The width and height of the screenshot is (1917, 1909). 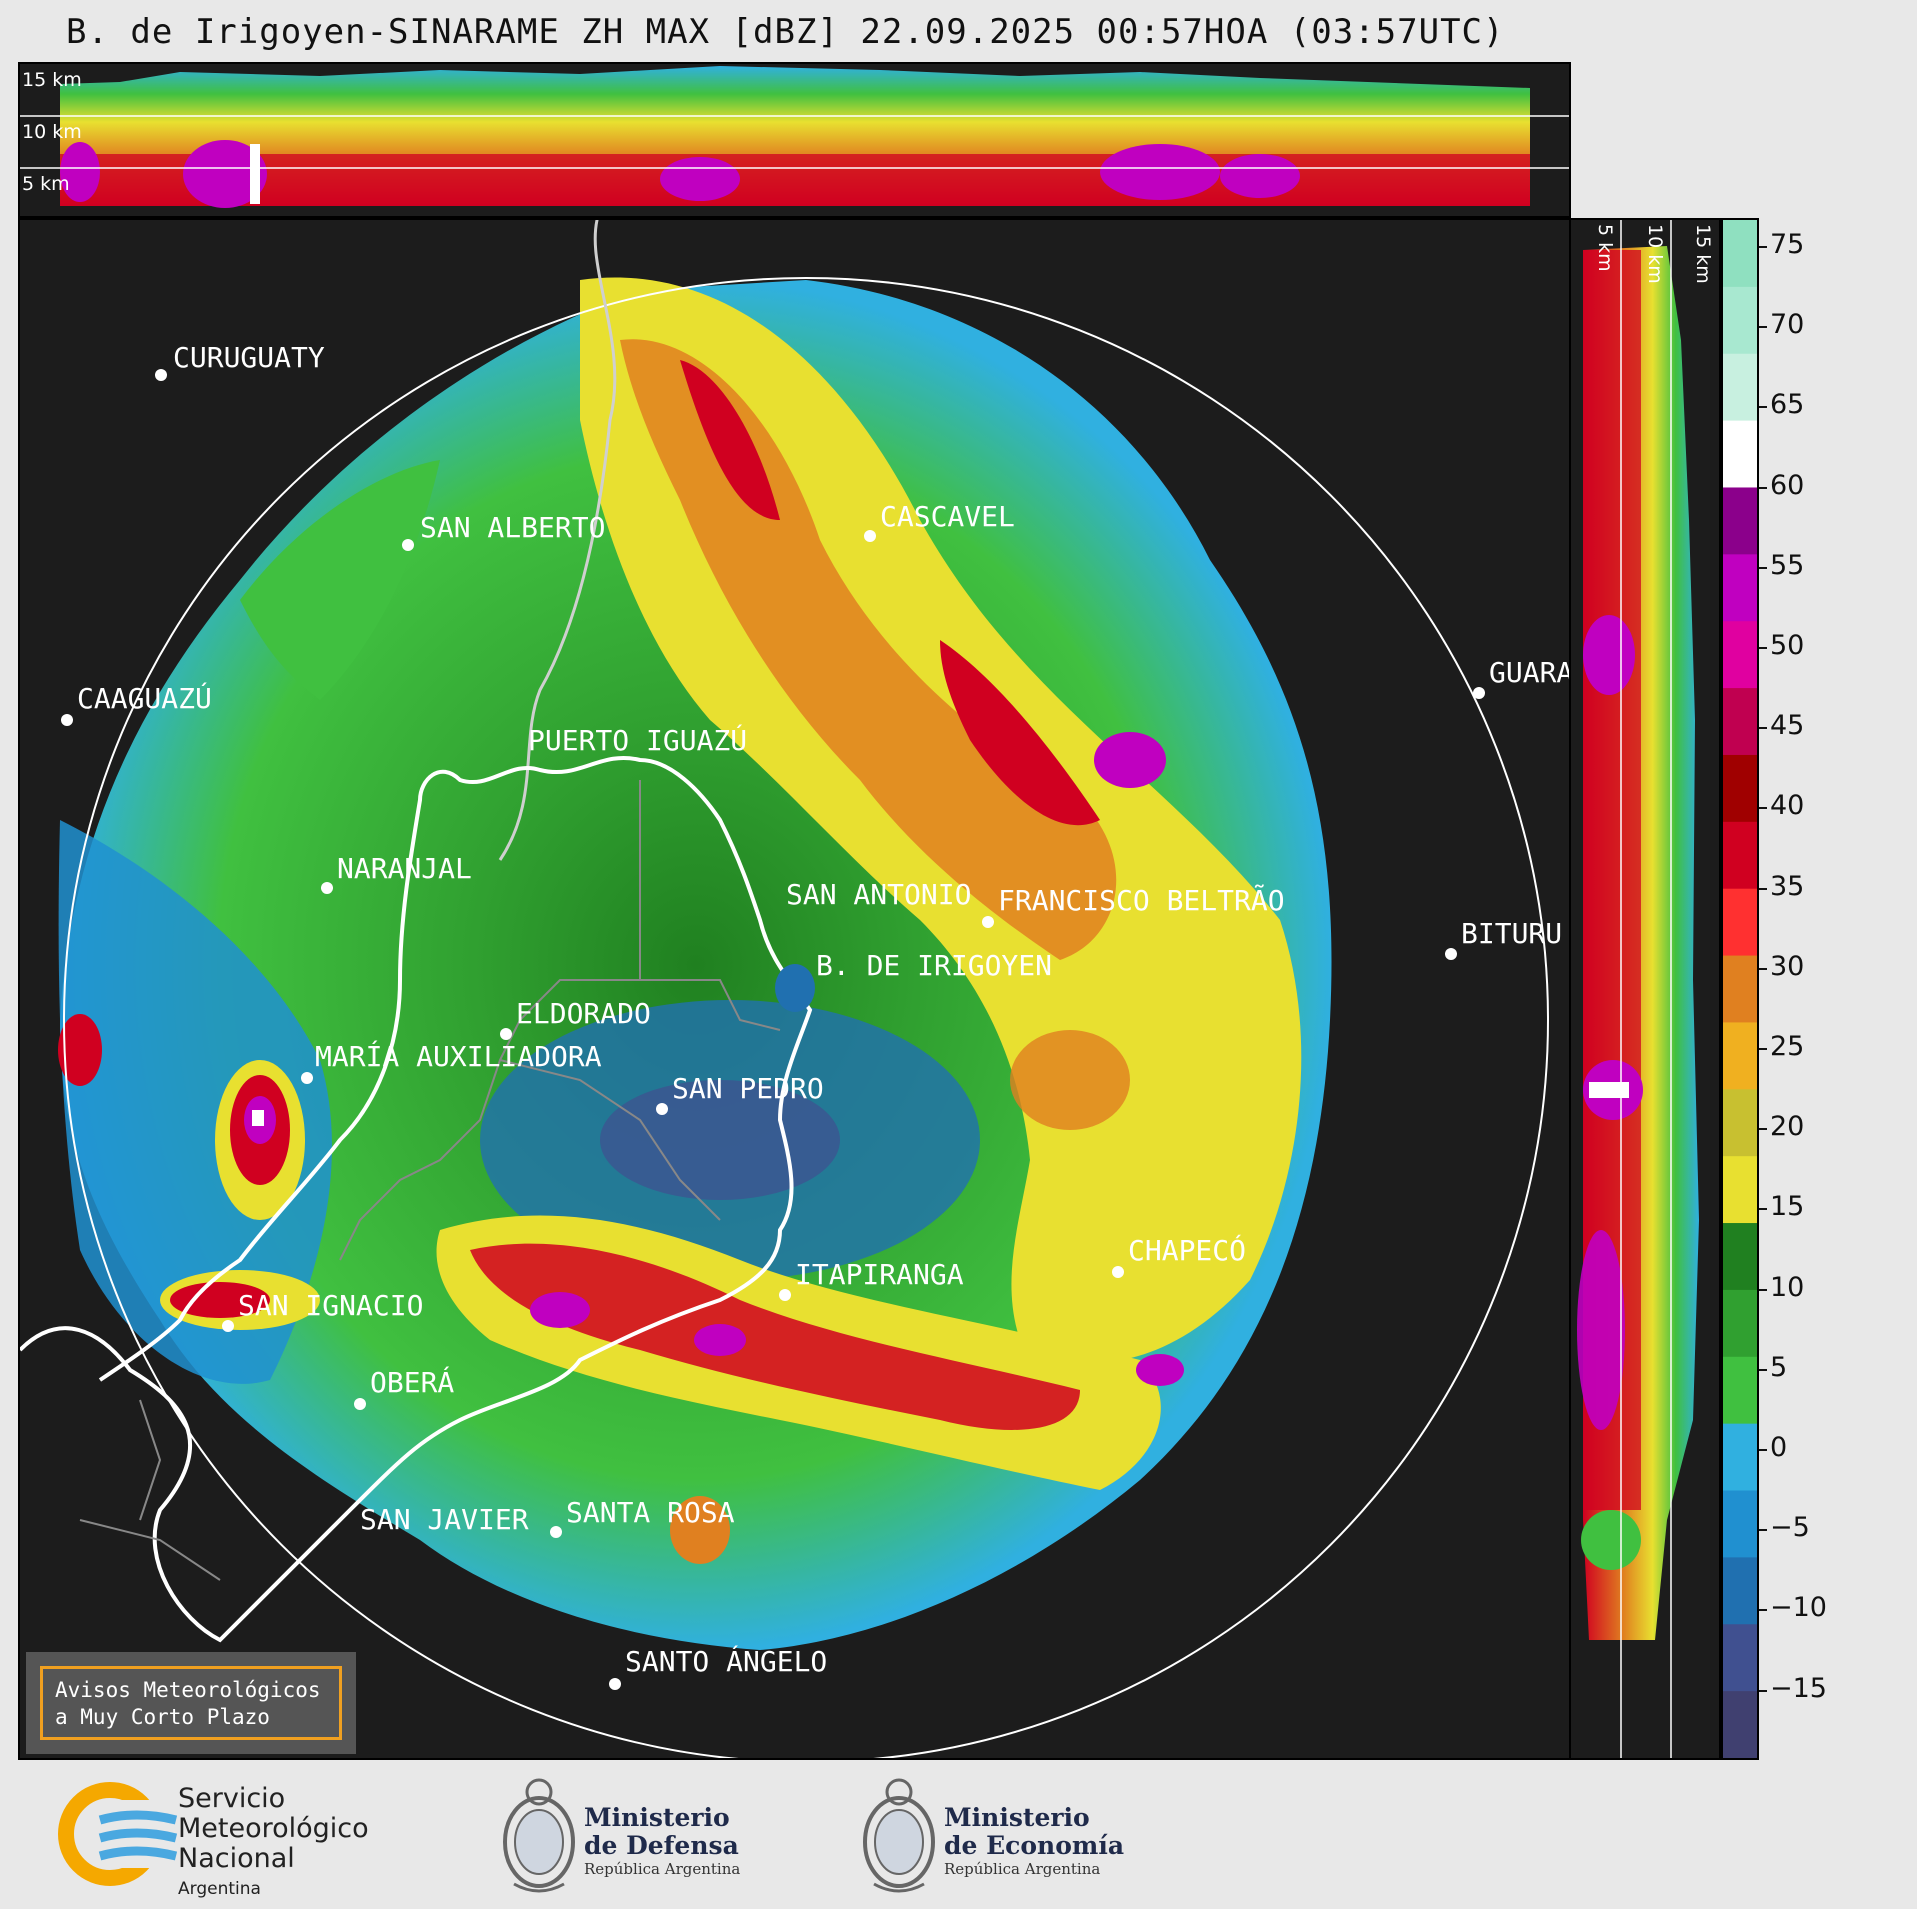 What do you see at coordinates (1790, 1528) in the screenshot?
I see `colorbar-tick-label: −5` at bounding box center [1790, 1528].